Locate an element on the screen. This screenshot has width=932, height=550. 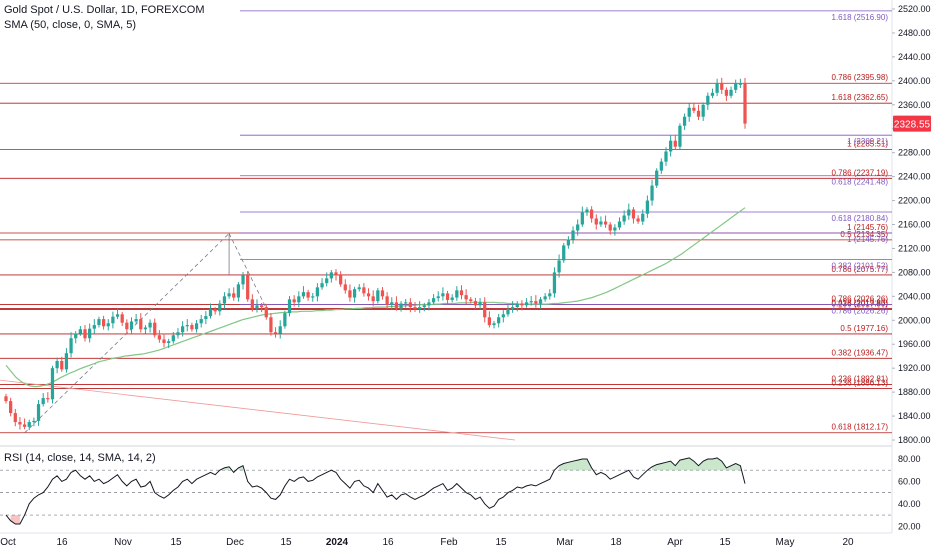
rsi-oversold-fill is located at coordinates (15, 519).